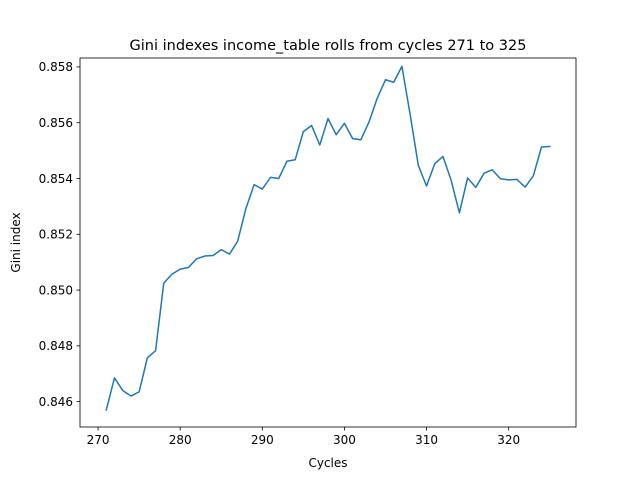 This screenshot has width=640, height=480. I want to click on x-tick-label: 310, so click(426, 440).